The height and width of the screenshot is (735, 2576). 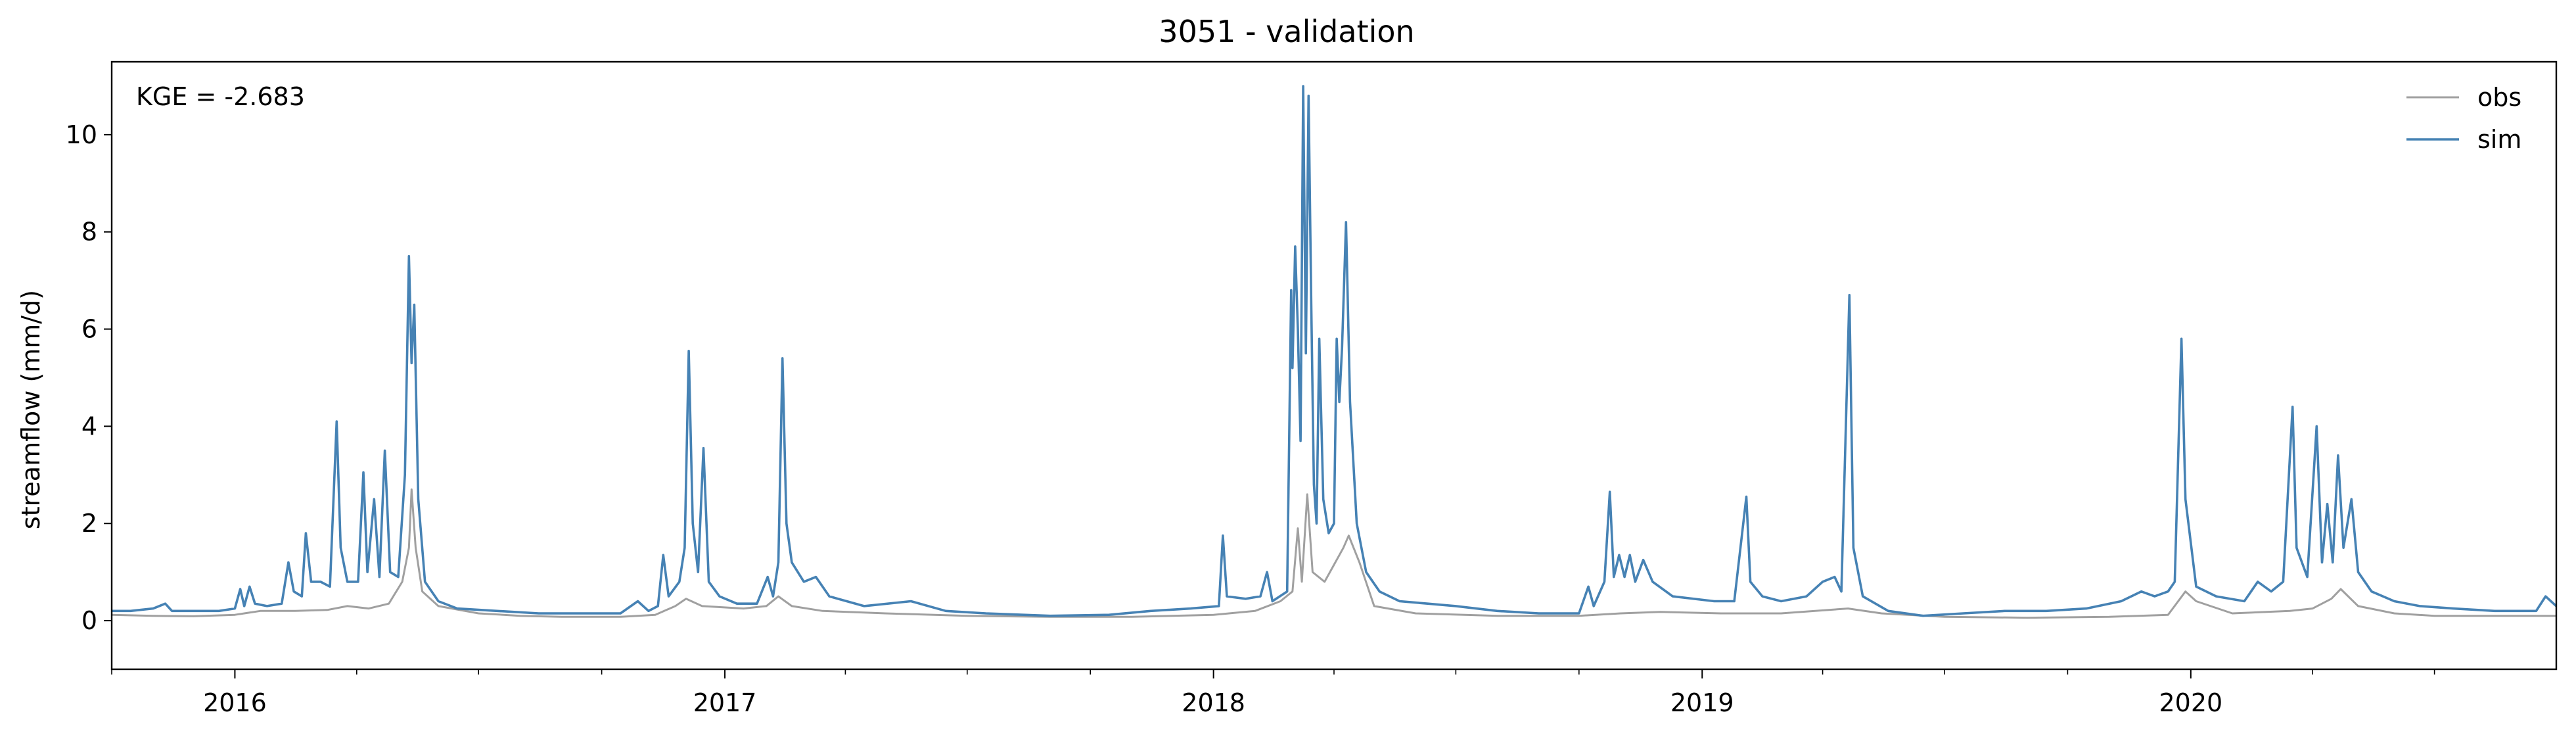 I want to click on y-axis: 0 2 4 6 8 10, so click(x=89, y=377).